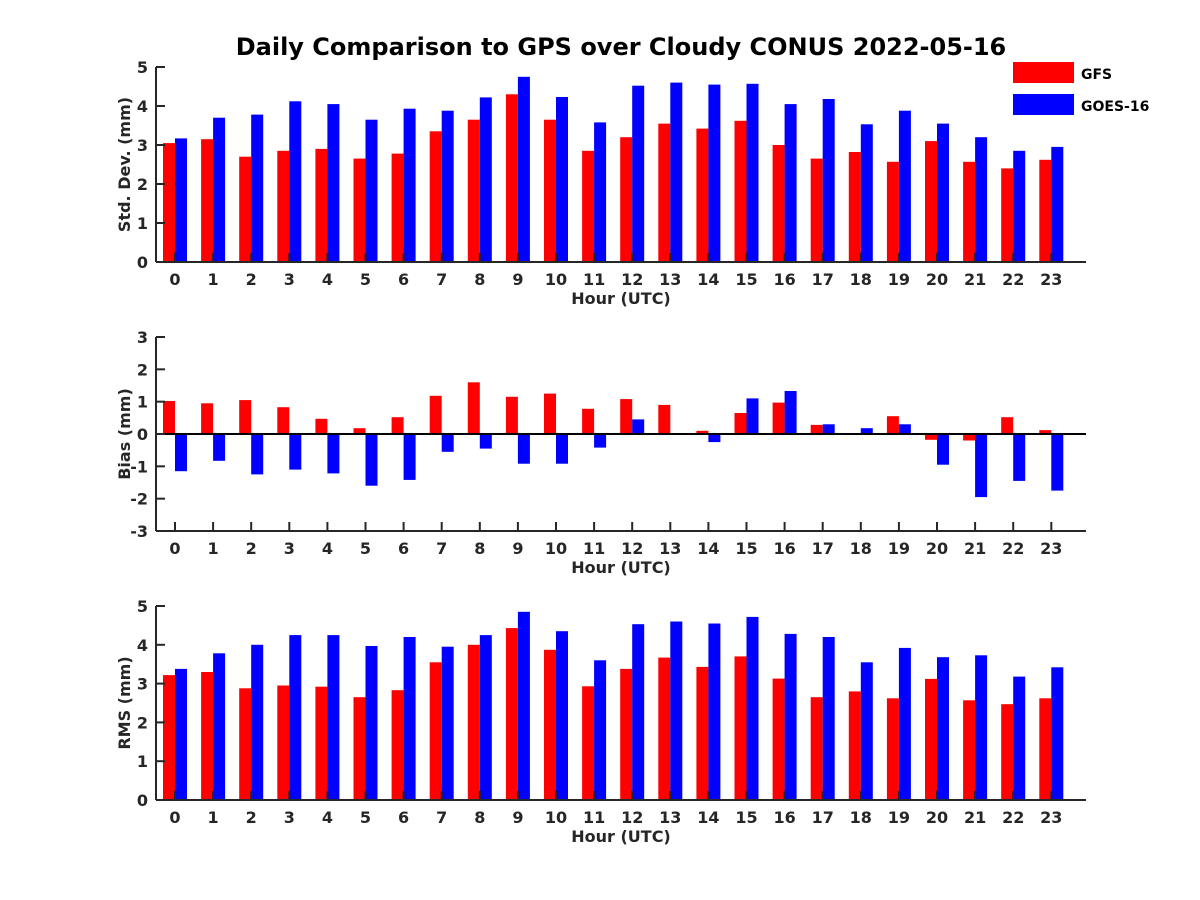 This screenshot has height=900, width=1200. Describe the element at coordinates (139, 531) in the screenshot. I see `y-tick-label: -3` at that location.